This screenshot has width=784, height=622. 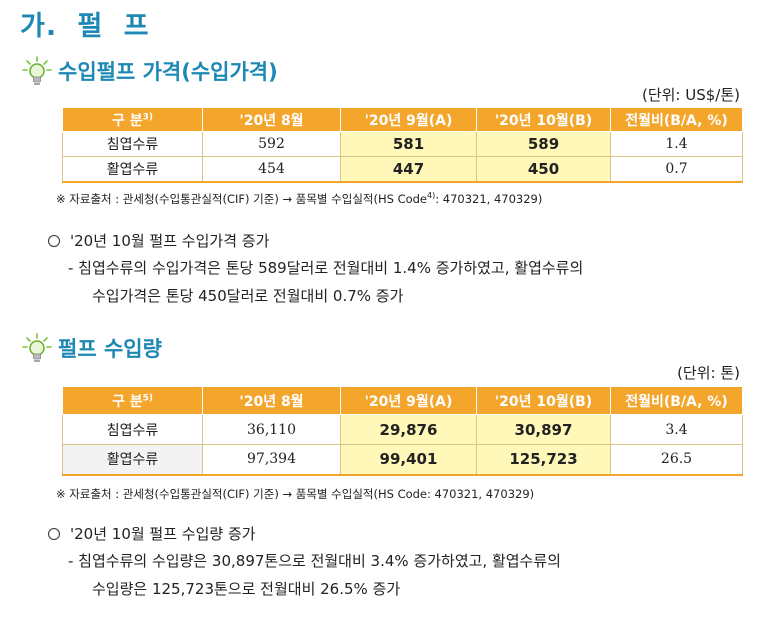 I want to click on table-row: 활엽수류 97,394 99,401 125,723 26.5, so click(x=402, y=460).